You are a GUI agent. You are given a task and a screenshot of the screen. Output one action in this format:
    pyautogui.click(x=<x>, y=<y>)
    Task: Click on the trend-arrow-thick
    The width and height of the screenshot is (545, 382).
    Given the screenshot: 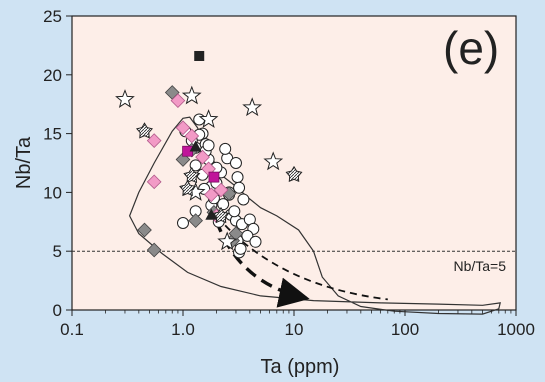 What is the action you would take?
    pyautogui.click(x=262, y=264)
    